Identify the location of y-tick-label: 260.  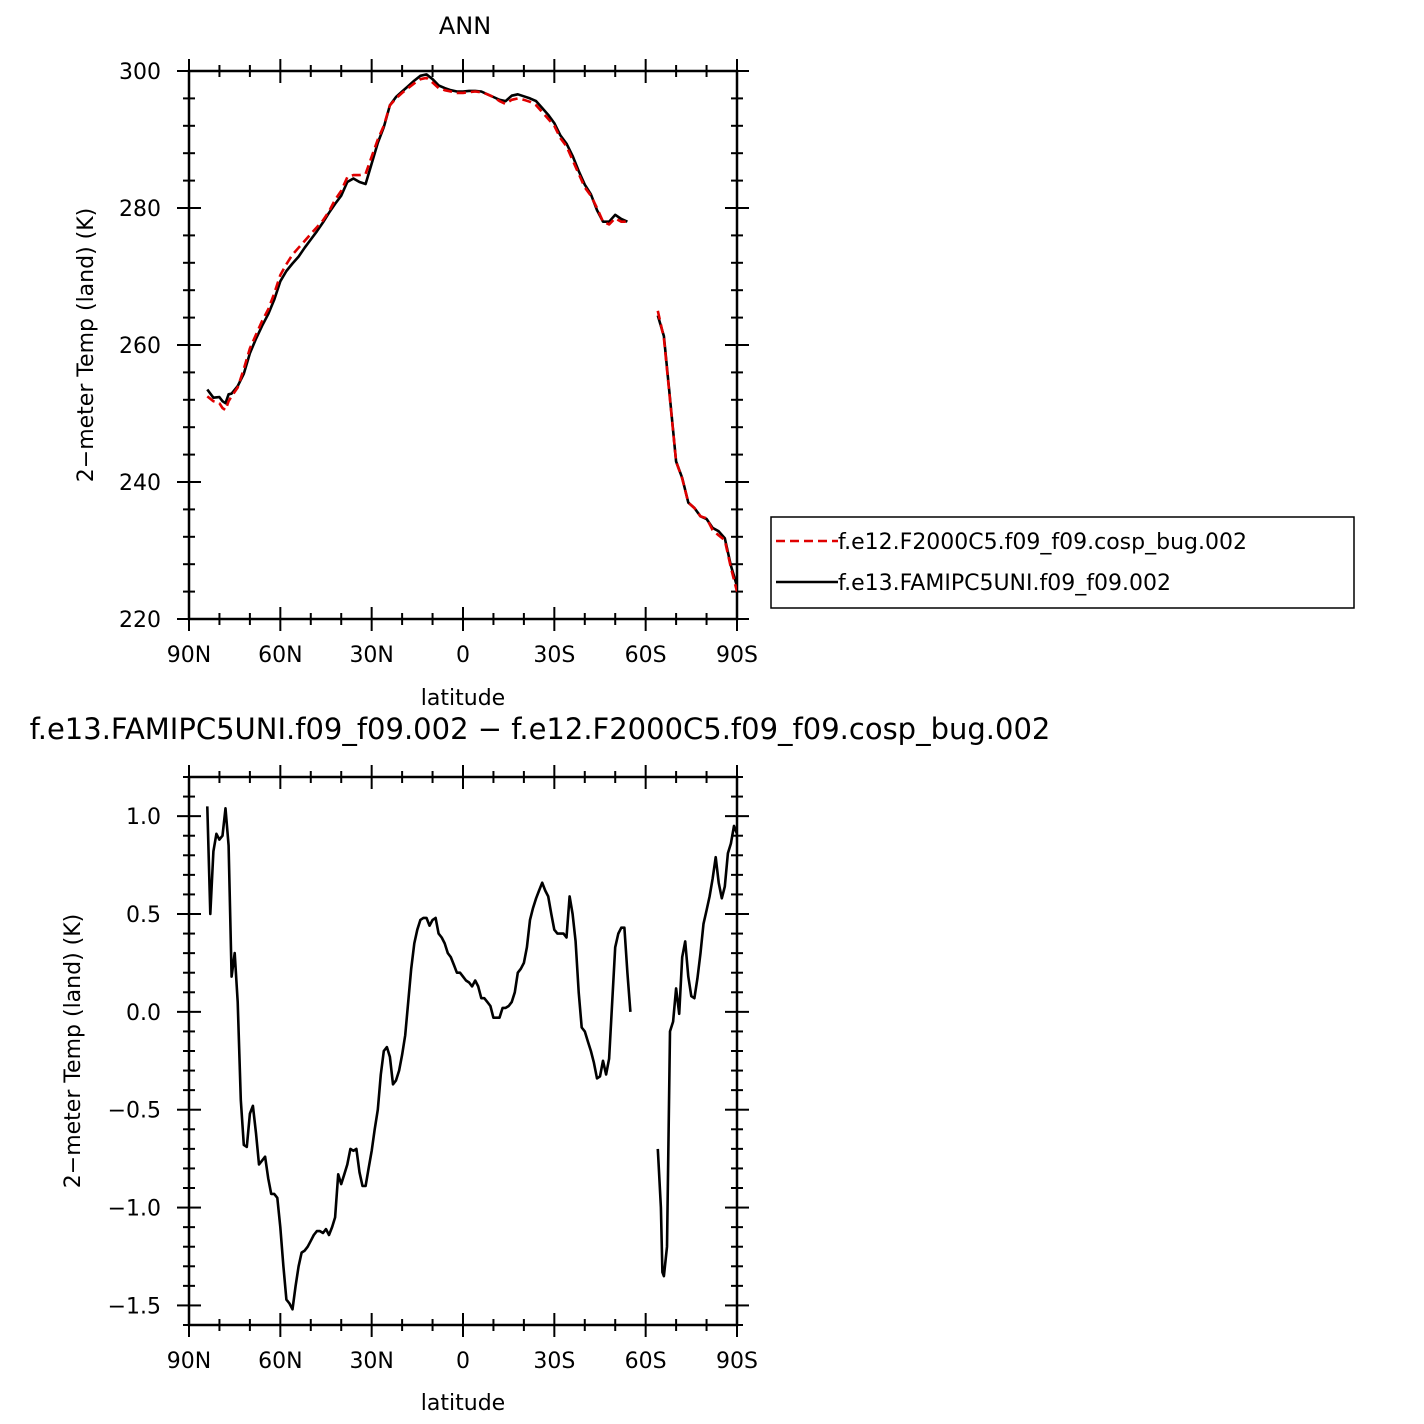
(140, 346).